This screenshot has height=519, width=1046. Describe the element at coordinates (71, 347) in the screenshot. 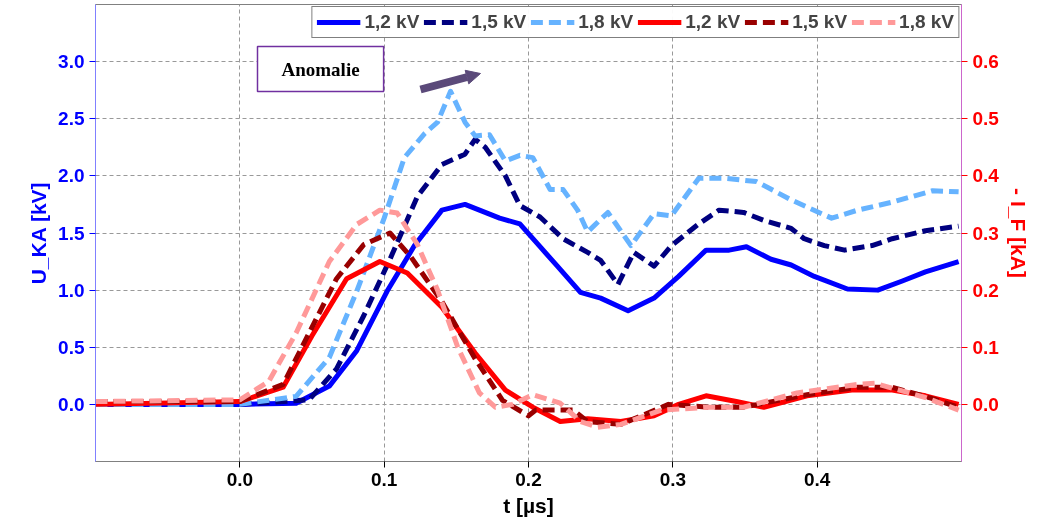

I see `y-tick-label: 0.5` at that location.